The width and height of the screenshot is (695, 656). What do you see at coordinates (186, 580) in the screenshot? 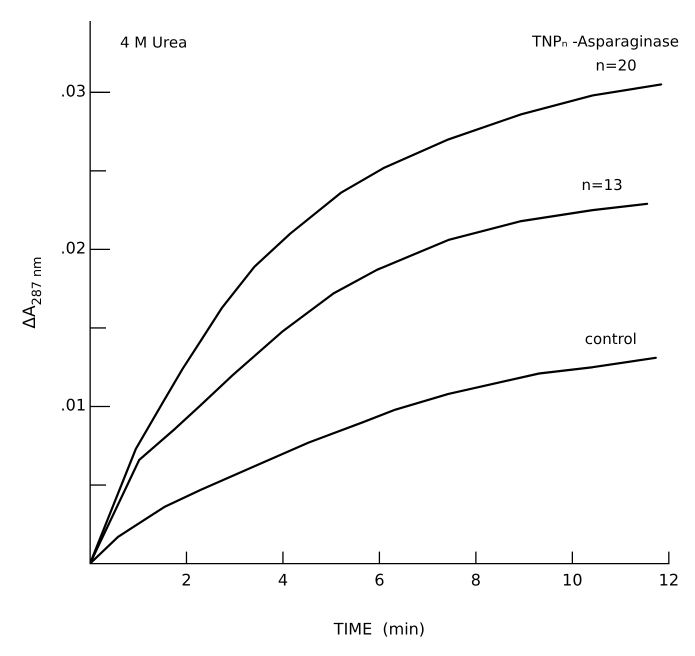
I see `x-tick-label: 2` at bounding box center [186, 580].